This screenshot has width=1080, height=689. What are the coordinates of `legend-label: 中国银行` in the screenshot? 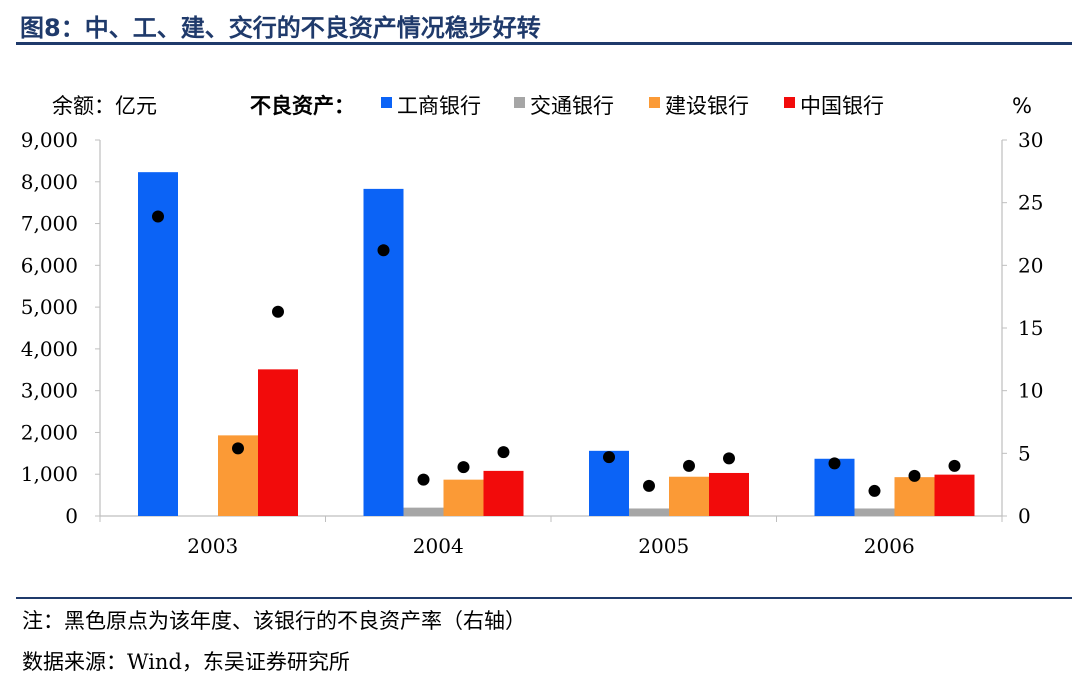 It's located at (842, 106).